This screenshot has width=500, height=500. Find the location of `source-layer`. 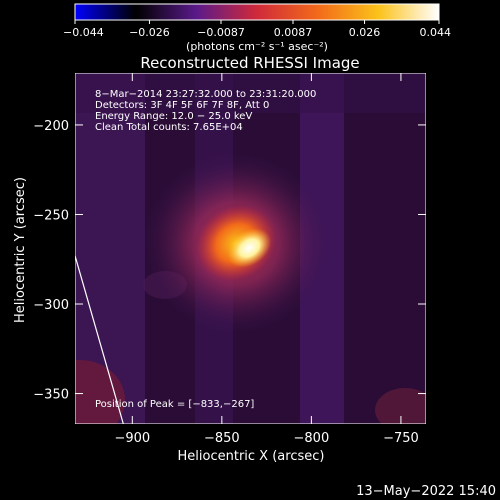

source-layer is located at coordinates (236, 243).